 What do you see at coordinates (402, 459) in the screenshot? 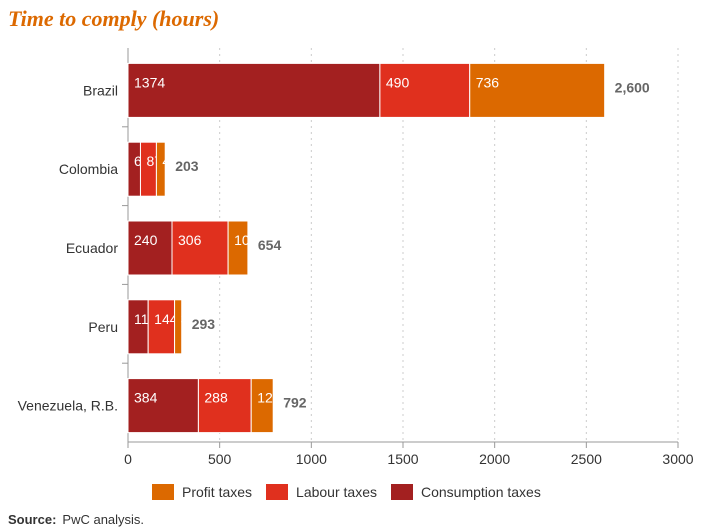
I see `x-tick-label: 1500` at bounding box center [402, 459].